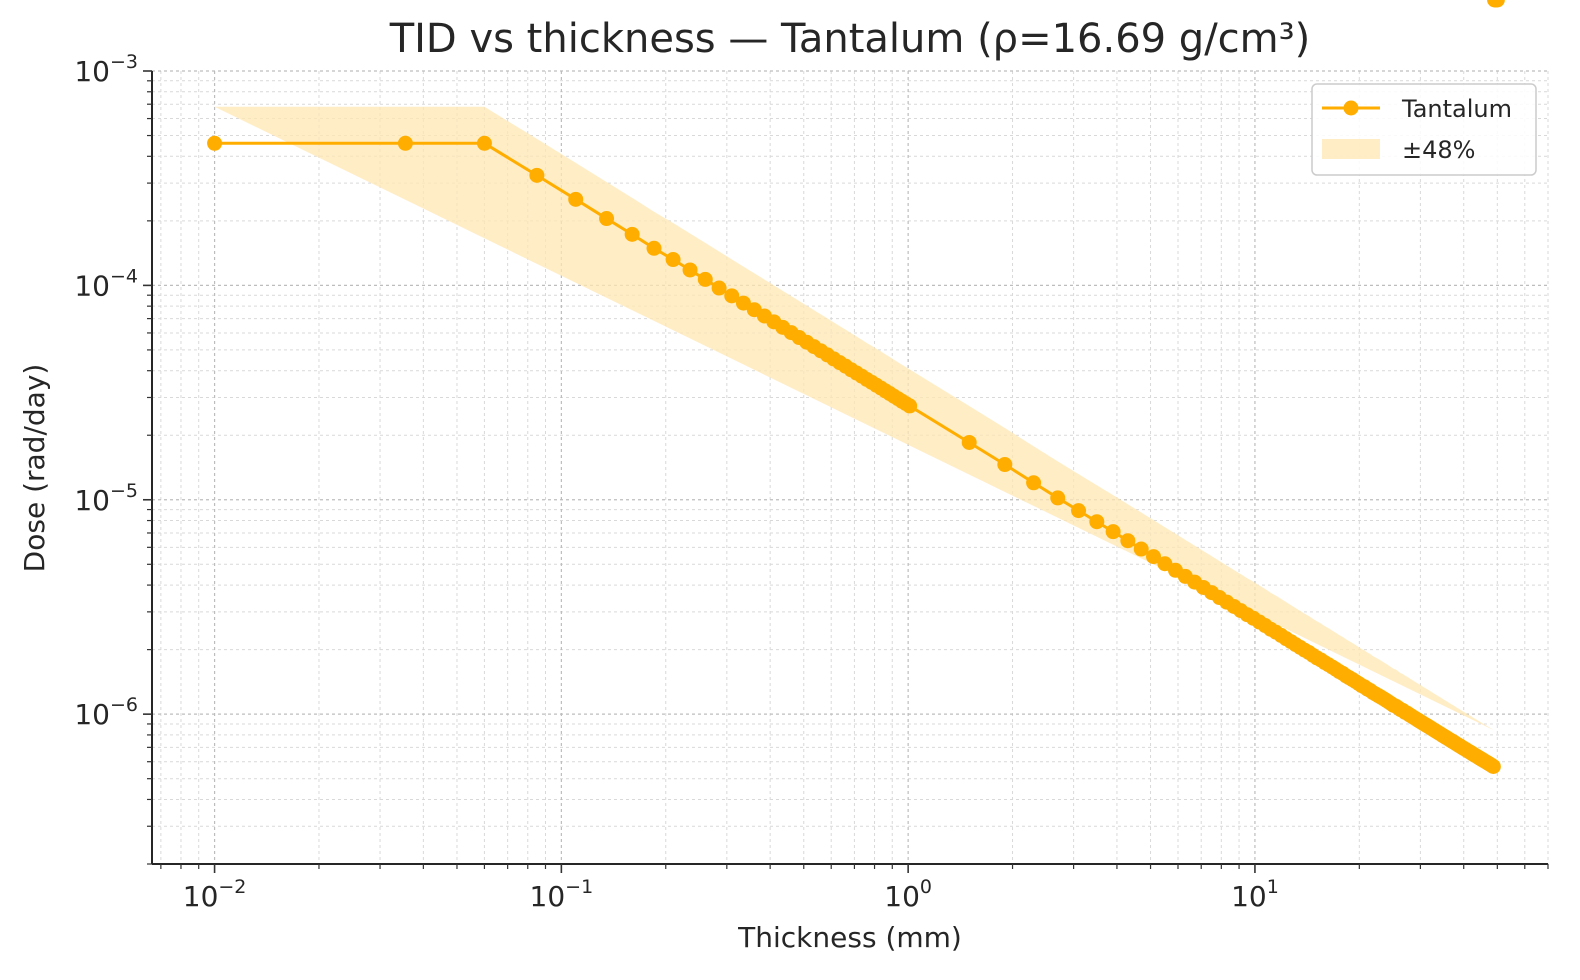 Image resolution: width=1580 pixels, height=980 pixels. I want to click on legend: Tantalum ±48%, so click(1424, 129).